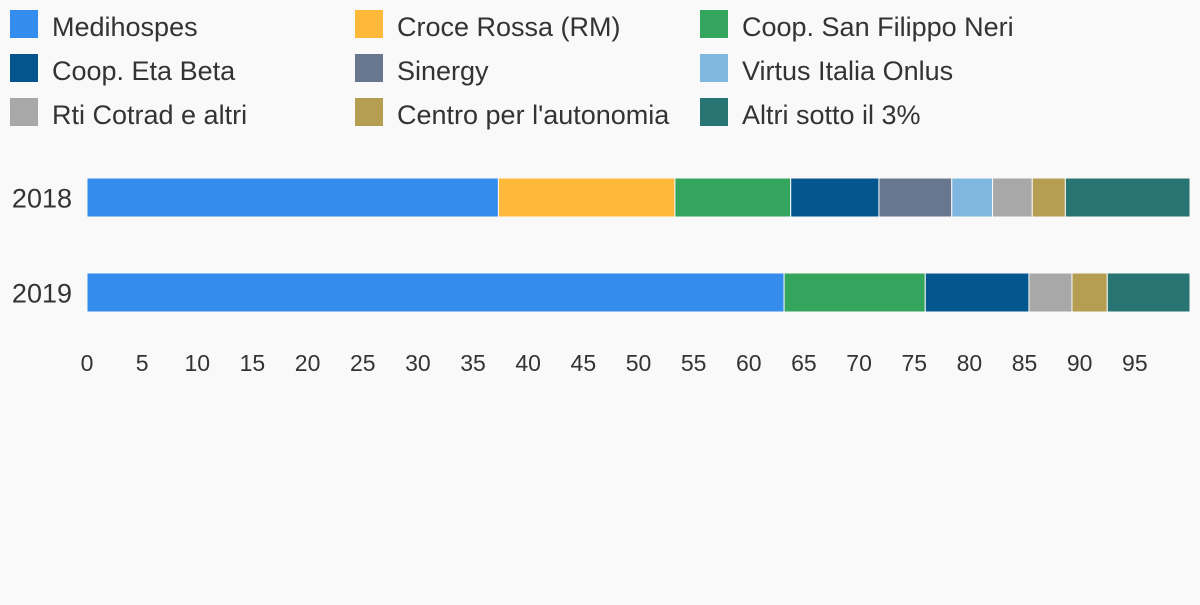 Image resolution: width=1200 pixels, height=605 pixels. I want to click on x-tick-label: 75, so click(914, 363).